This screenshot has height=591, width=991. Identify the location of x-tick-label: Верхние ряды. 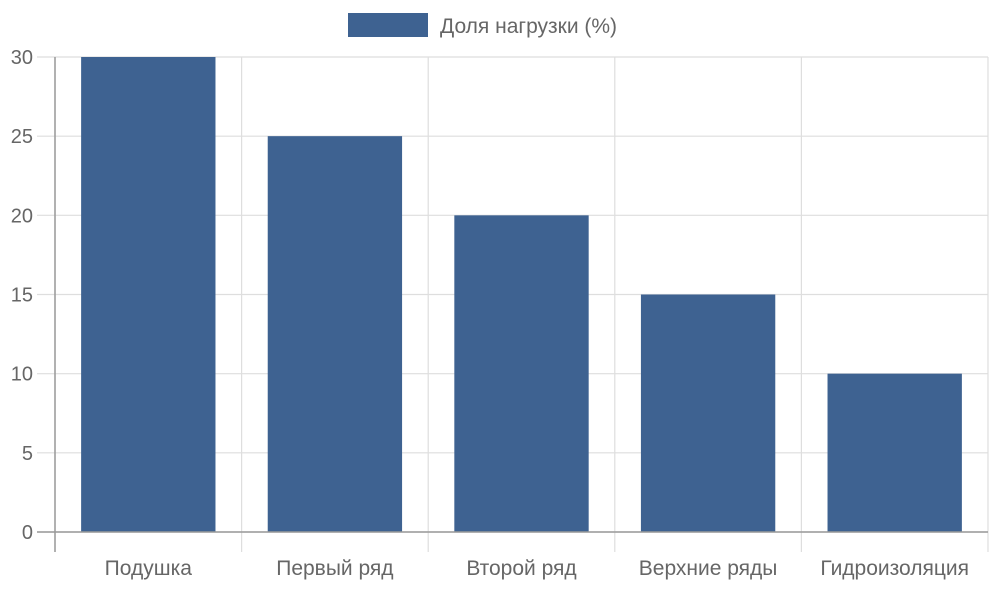
(708, 568).